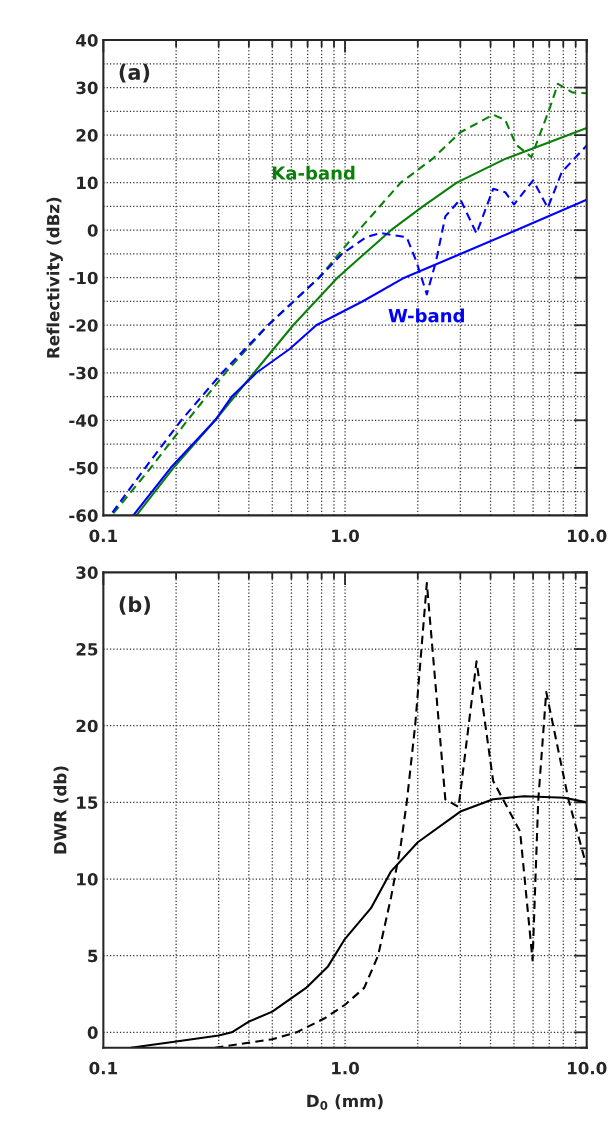 Image resolution: width=608 pixels, height=1145 pixels. What do you see at coordinates (345, 1102) in the screenshot?
I see `x-axis-title: D$_{0}$ (mm)` at bounding box center [345, 1102].